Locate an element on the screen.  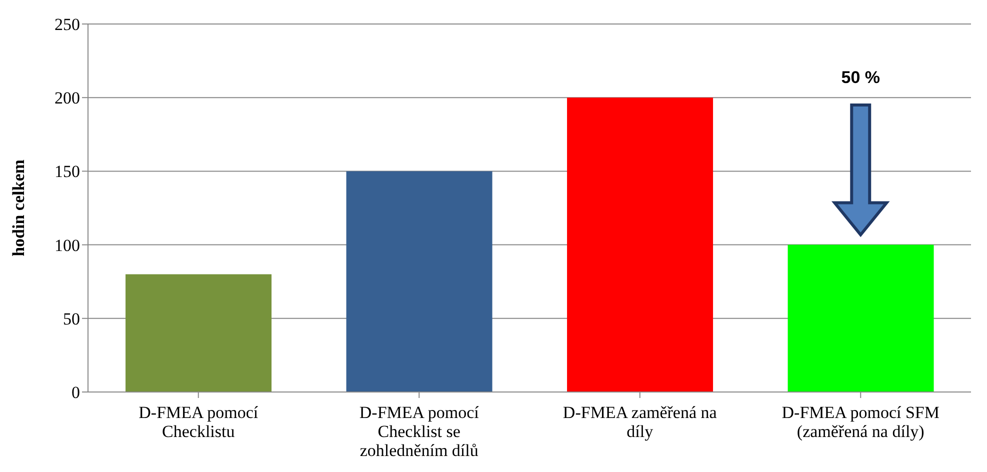
x-tick-label: D-FMEA pomocí SFM (zaměřená na díly) is located at coordinates (861, 422).